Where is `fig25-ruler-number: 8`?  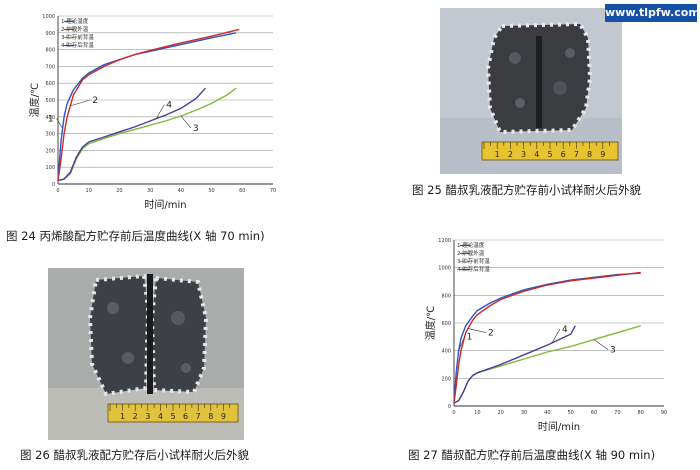
fig25-ruler-number: 8 is located at coordinates (589, 154).